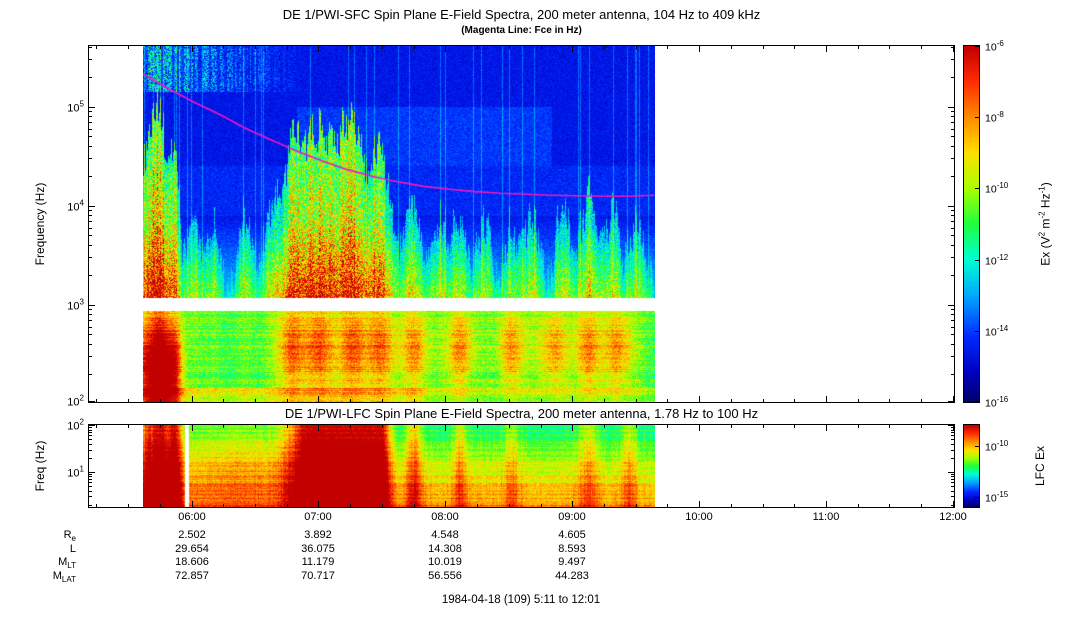 This screenshot has width=1083, height=620. Describe the element at coordinates (72, 548) in the screenshot. I see `ephemeris-row-label: L` at that location.